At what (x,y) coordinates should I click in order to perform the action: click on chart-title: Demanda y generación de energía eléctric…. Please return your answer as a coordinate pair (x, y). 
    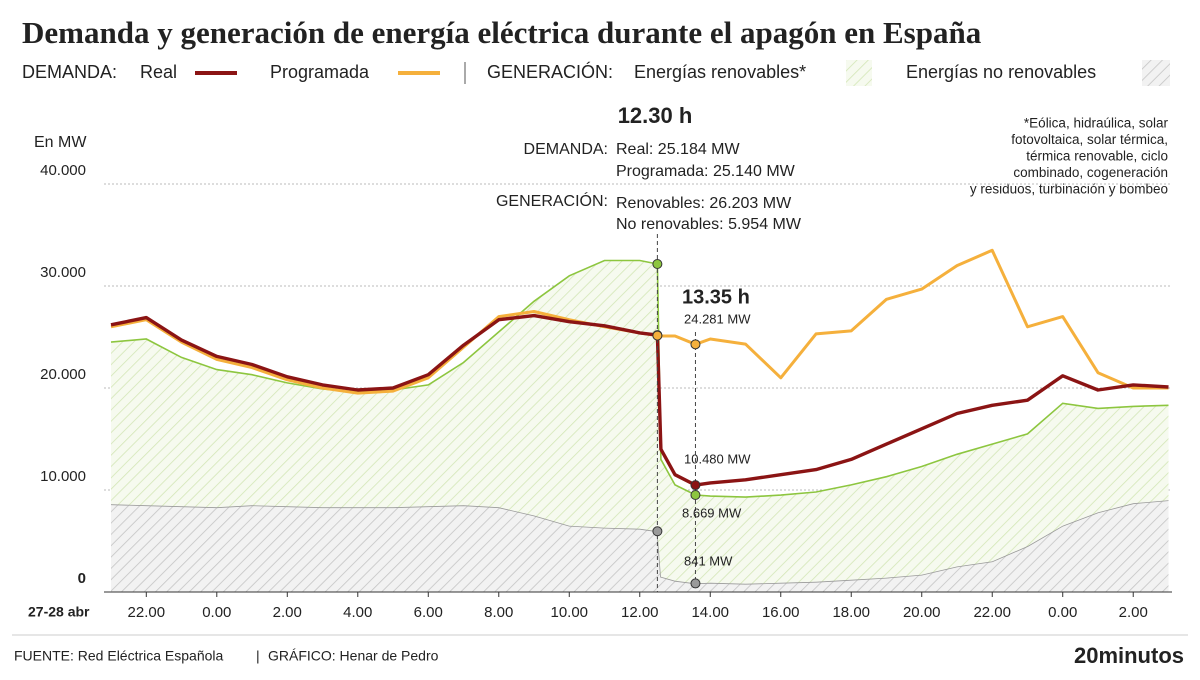
    Looking at the image, I should click on (502, 32).